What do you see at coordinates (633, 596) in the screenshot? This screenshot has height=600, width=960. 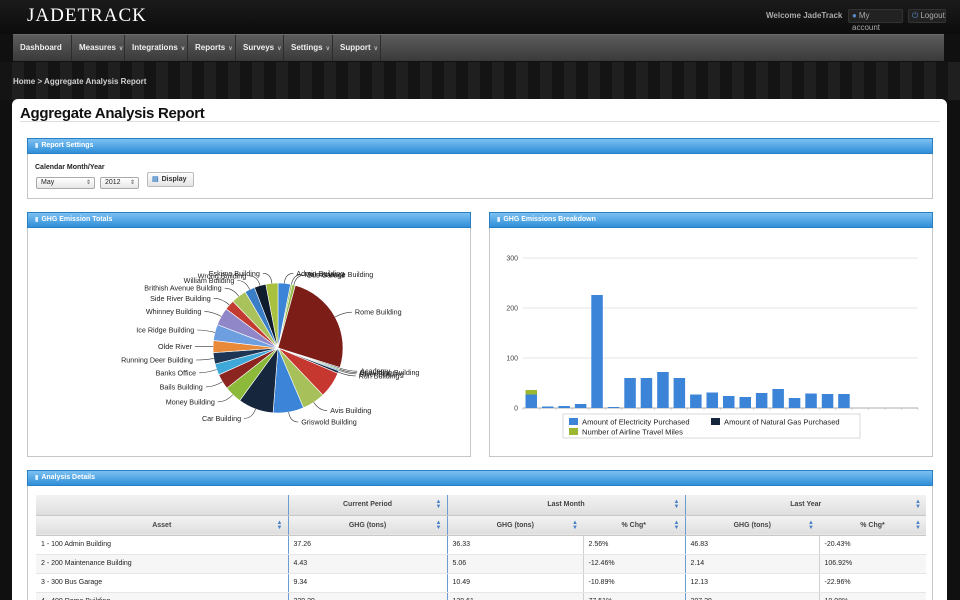 I see `table-cell: 77.51%` at bounding box center [633, 596].